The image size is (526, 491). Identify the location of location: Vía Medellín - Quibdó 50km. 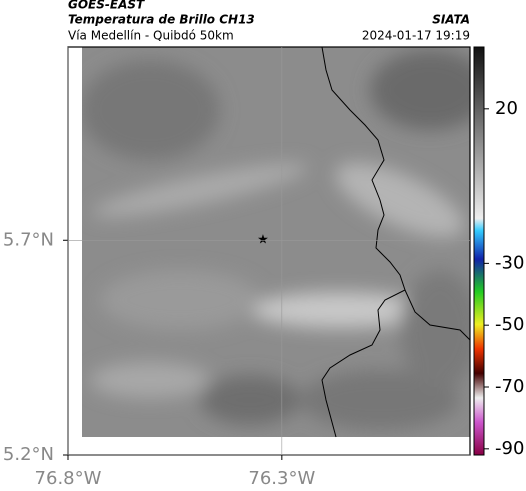
(151, 36).